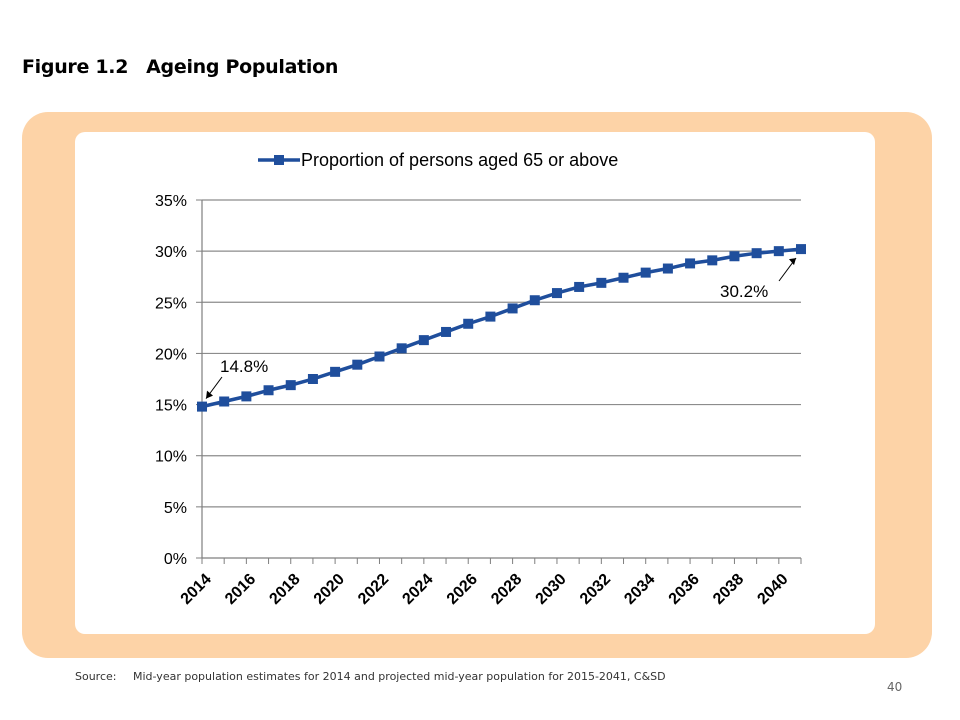  What do you see at coordinates (175, 508) in the screenshot?
I see `y-tick-label: 5%` at bounding box center [175, 508].